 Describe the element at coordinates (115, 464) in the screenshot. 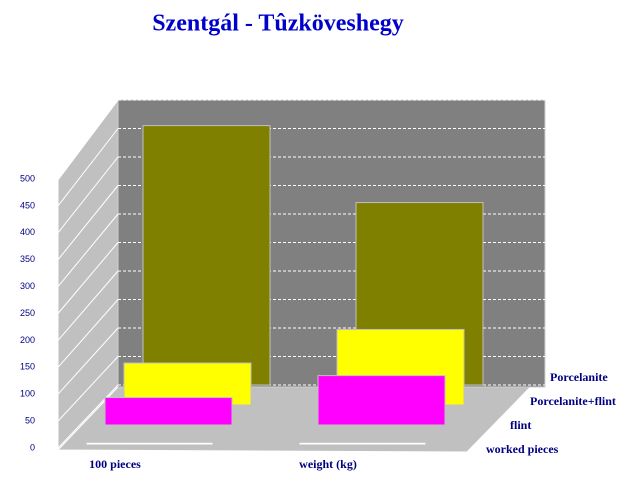

I see `x-tick-label: 100 pieces` at that location.